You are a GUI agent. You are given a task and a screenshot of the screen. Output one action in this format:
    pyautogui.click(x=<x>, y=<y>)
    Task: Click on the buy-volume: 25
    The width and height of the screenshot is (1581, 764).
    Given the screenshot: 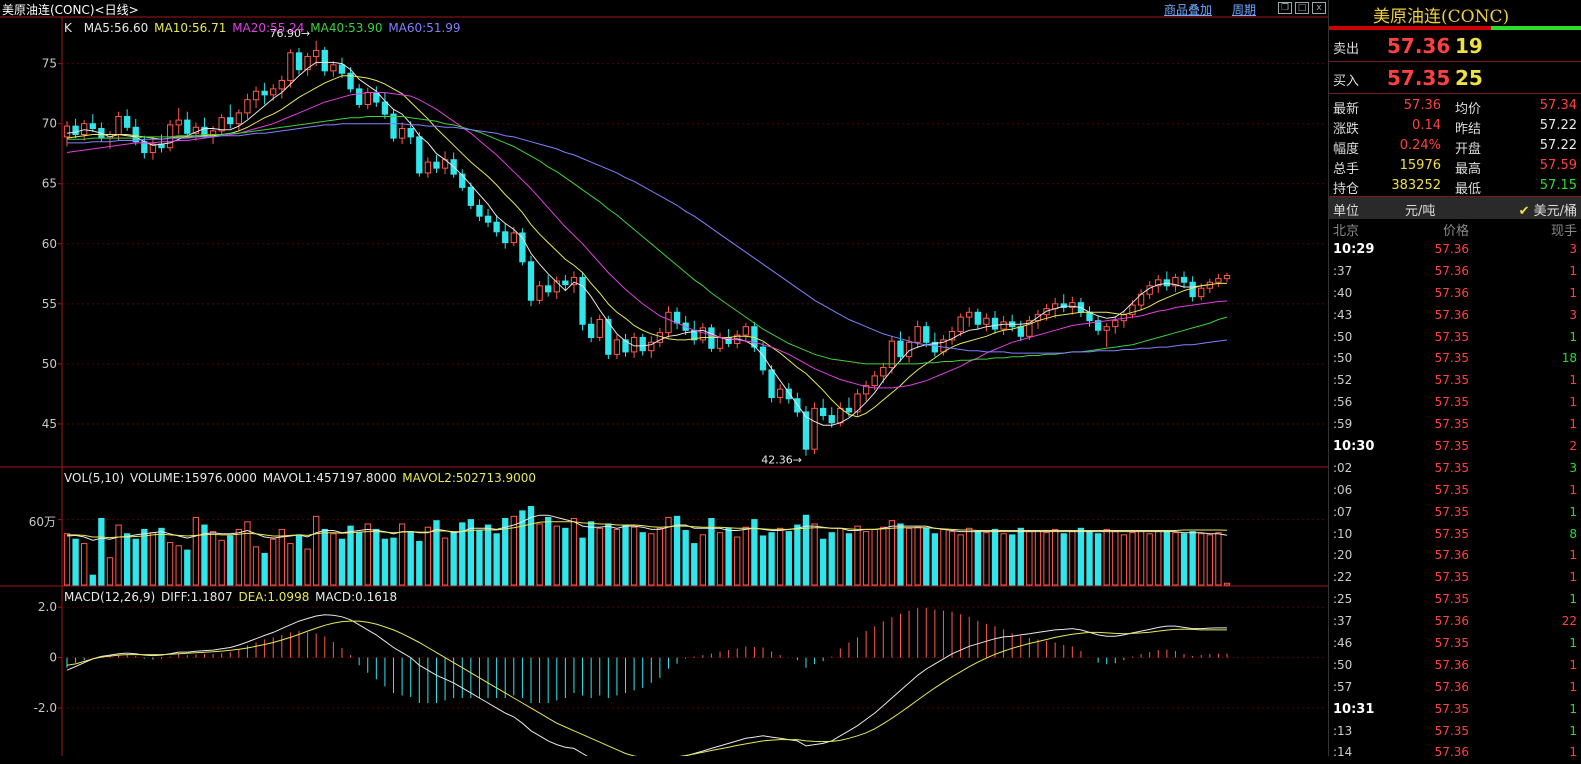 What is the action you would take?
    pyautogui.click(x=1469, y=78)
    